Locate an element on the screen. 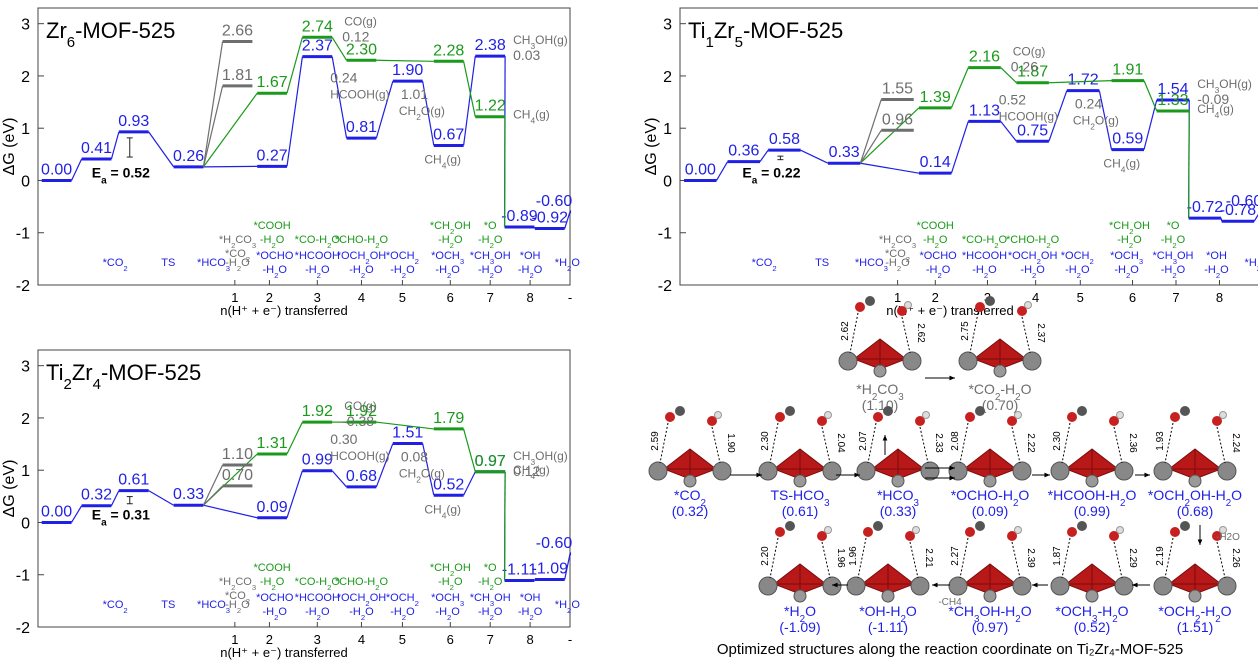 The image size is (1258, 660). side-label: HCOOH(g) is located at coordinates (1028, 117).